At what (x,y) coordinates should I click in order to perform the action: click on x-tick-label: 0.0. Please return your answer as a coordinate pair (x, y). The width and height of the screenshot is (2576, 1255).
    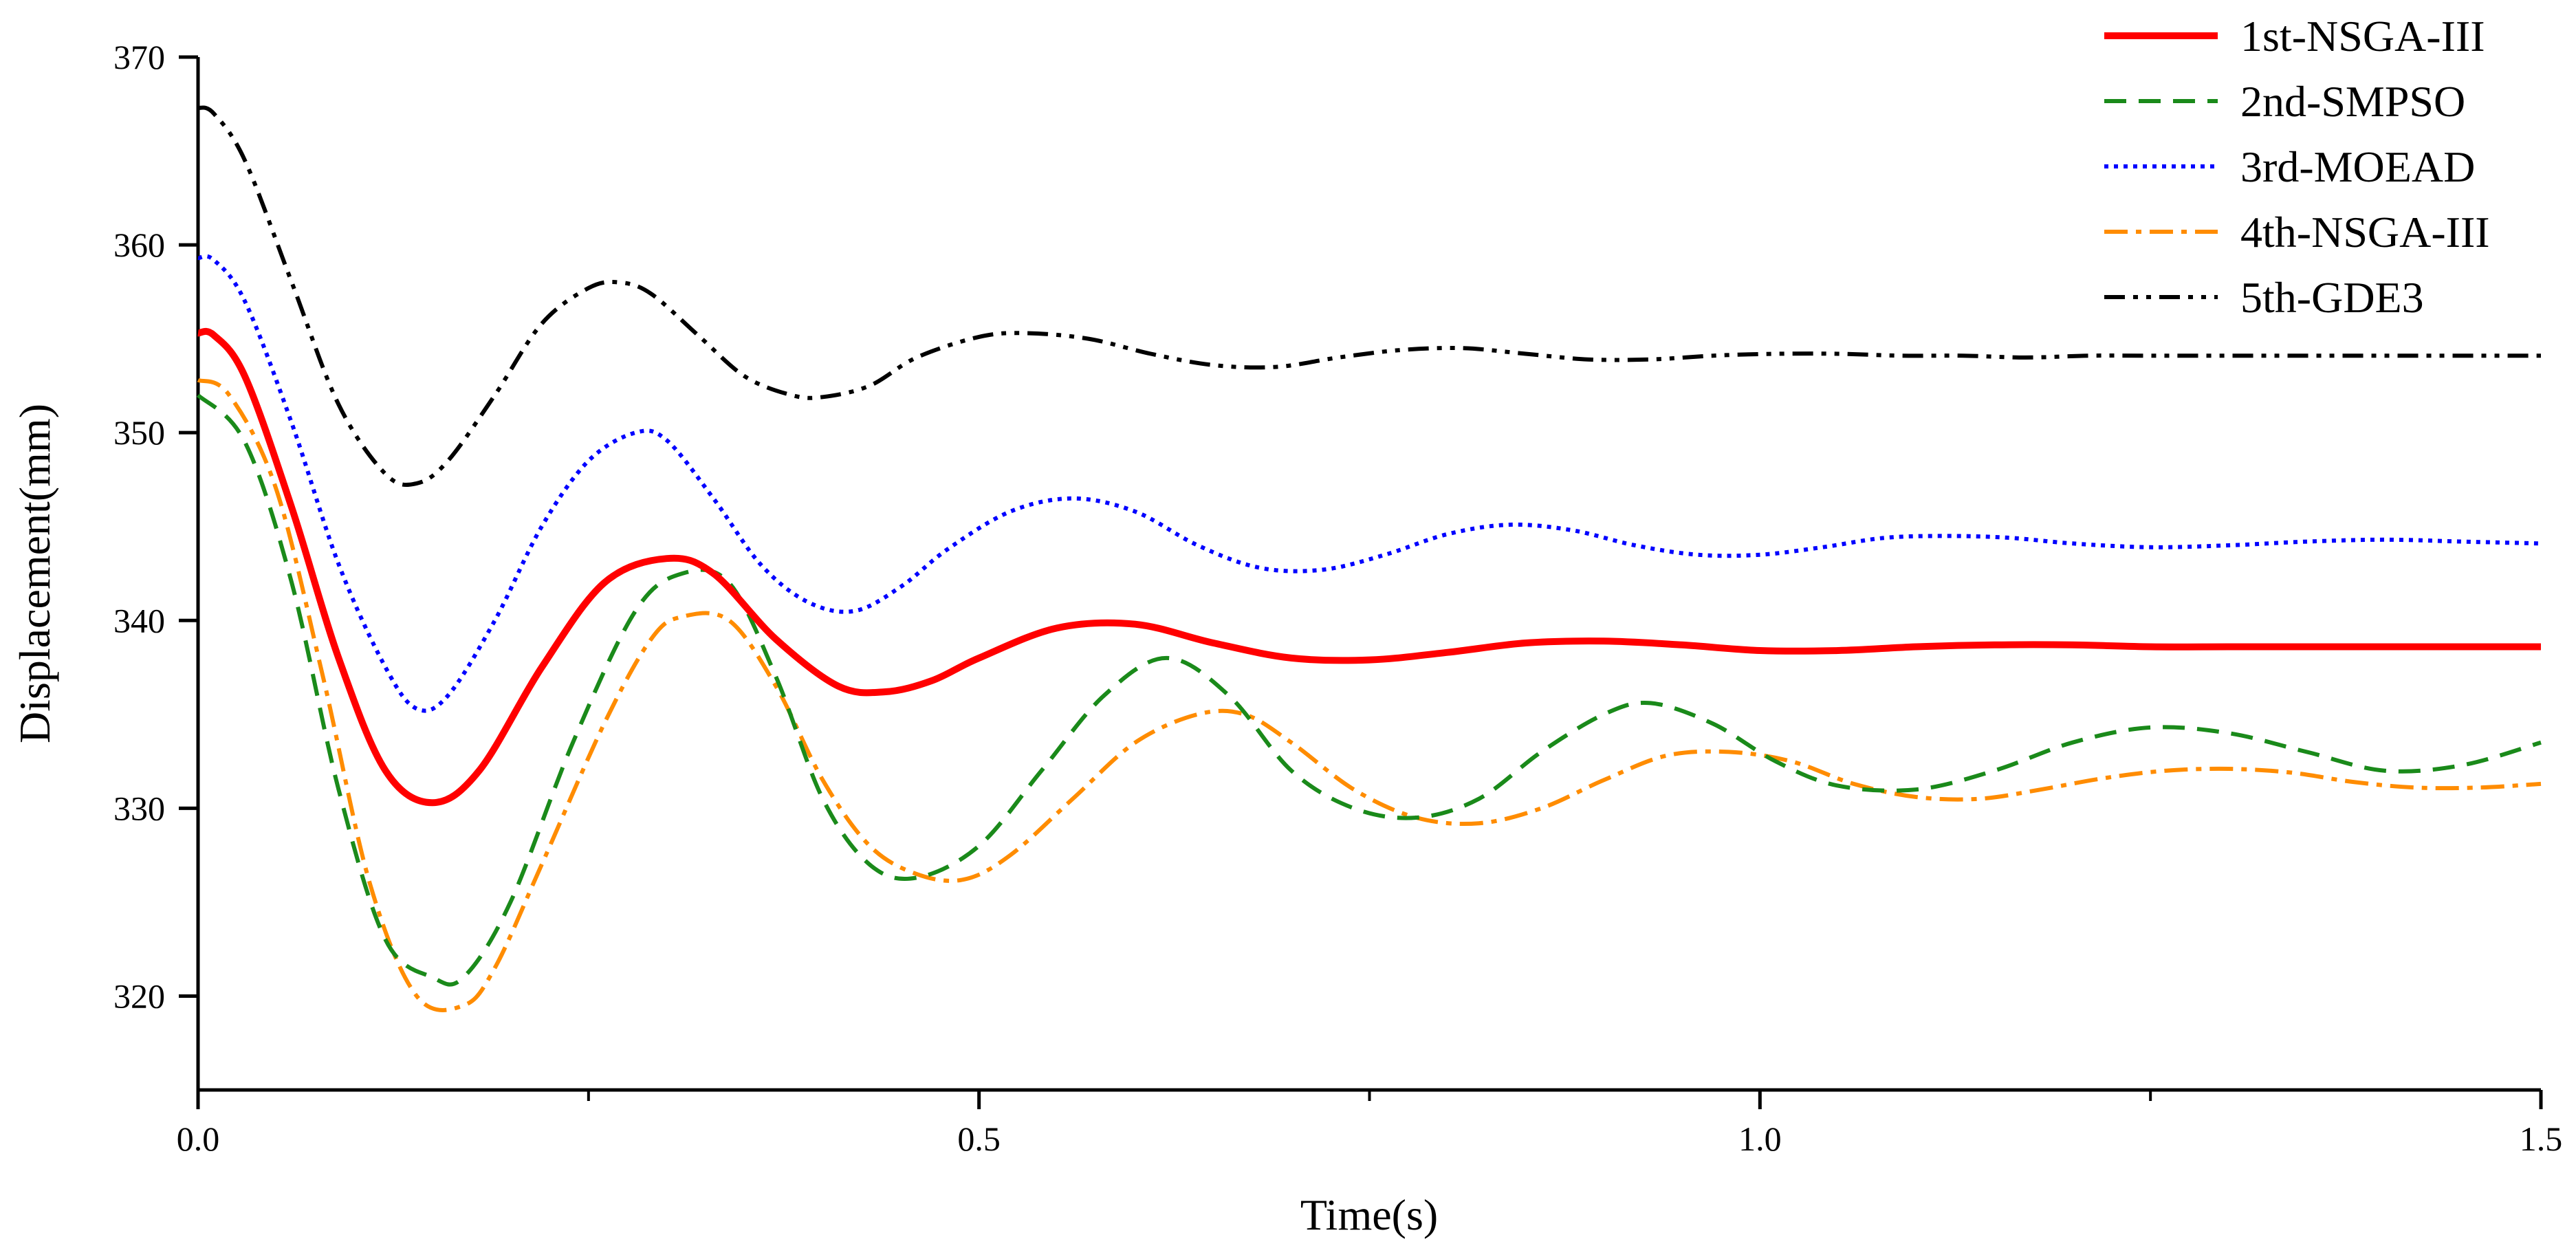
    Looking at the image, I should click on (198, 1139).